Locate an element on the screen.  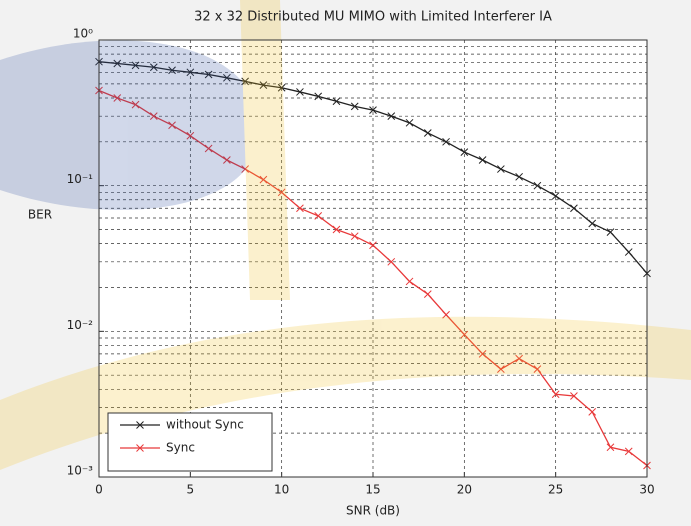
legend-box is located at coordinates (190, 442).